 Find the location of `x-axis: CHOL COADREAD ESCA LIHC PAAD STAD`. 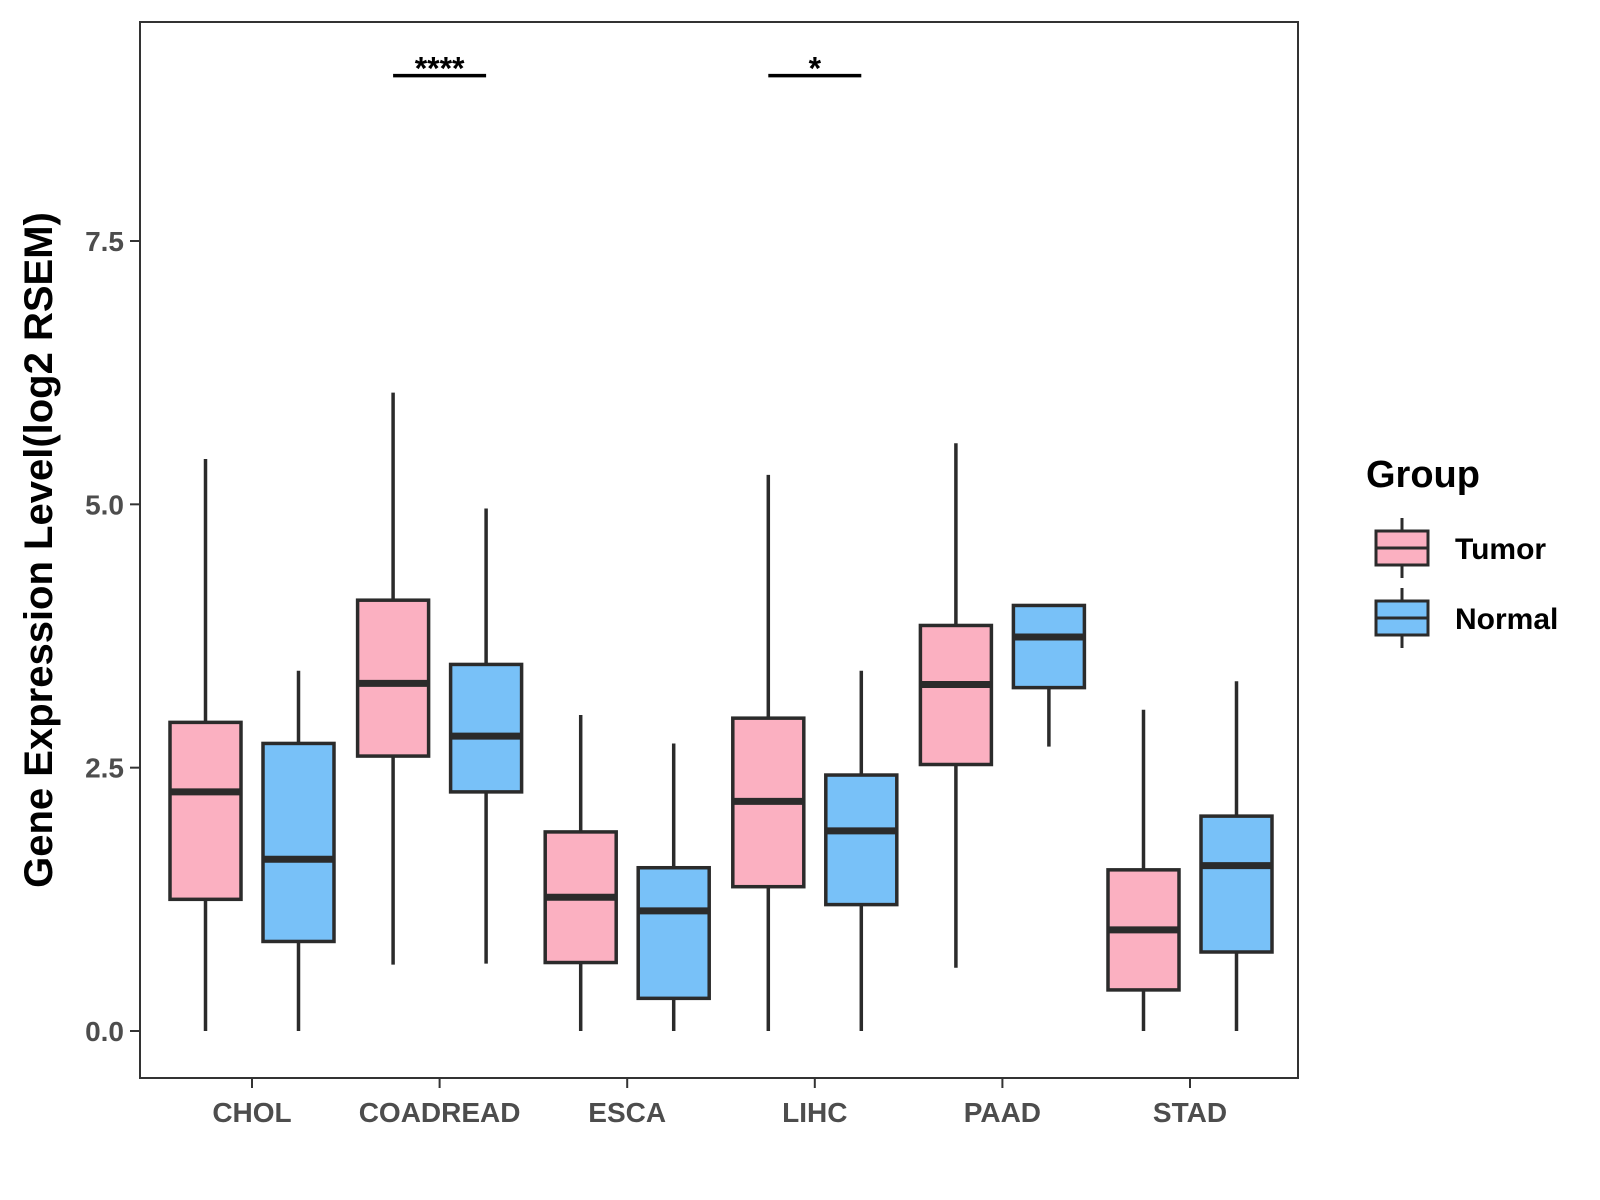

x-axis: CHOL COADREAD ESCA LIHC PAAD STAD is located at coordinates (719, 1103).